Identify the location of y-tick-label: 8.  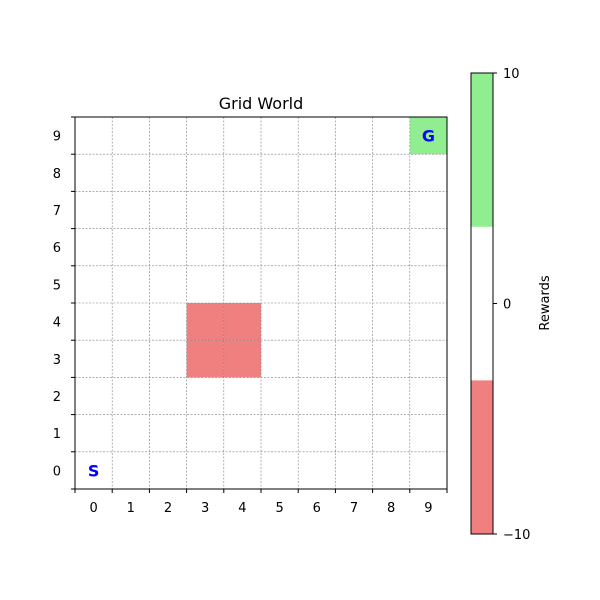
(57, 174).